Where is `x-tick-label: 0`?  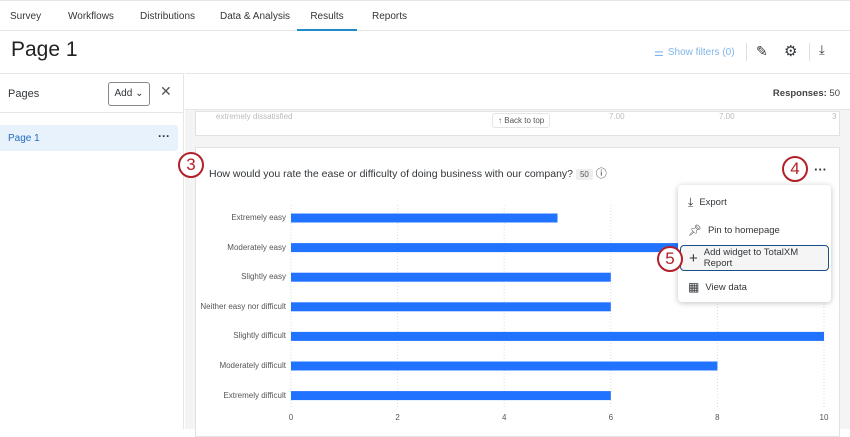 x-tick-label: 0 is located at coordinates (291, 417).